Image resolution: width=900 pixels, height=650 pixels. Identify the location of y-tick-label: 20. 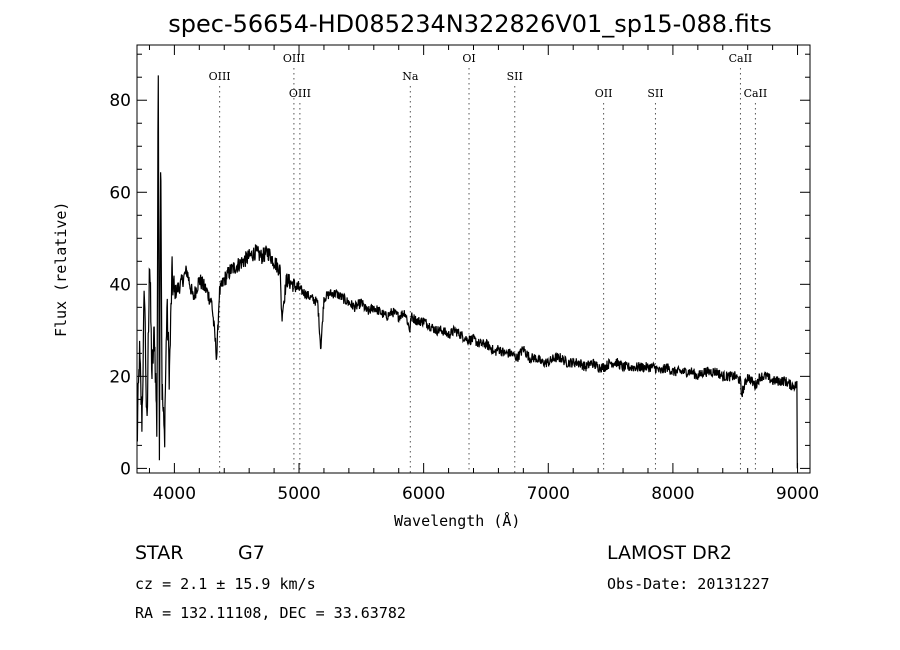
(120, 377).